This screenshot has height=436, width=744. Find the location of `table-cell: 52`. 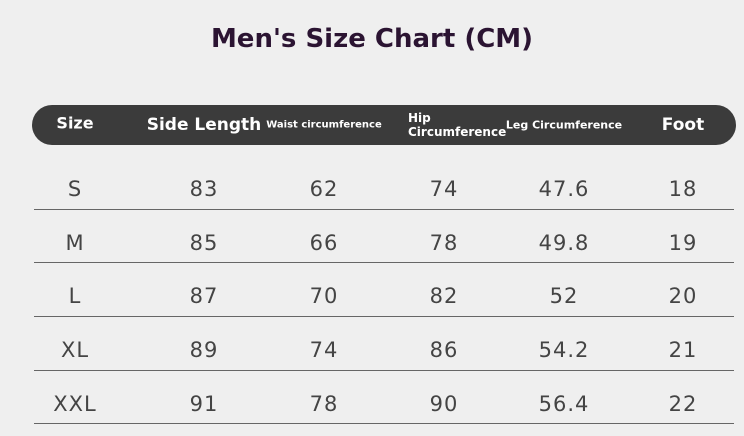

table-cell: 52 is located at coordinates (564, 296).